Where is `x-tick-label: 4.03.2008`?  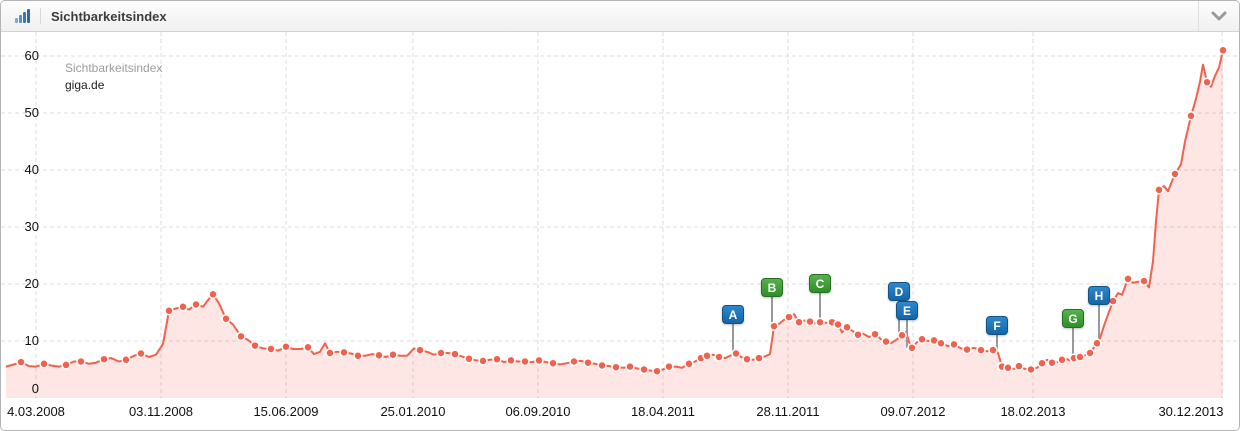 x-tick-label: 4.03.2008 is located at coordinates (36, 411).